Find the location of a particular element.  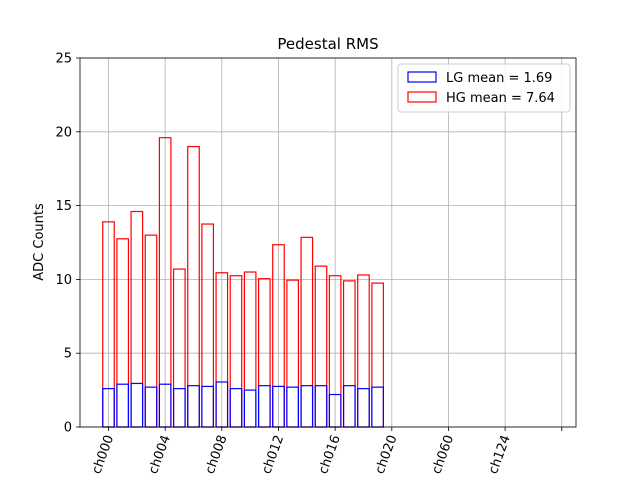

y-tick-label: 5 is located at coordinates (68, 354).